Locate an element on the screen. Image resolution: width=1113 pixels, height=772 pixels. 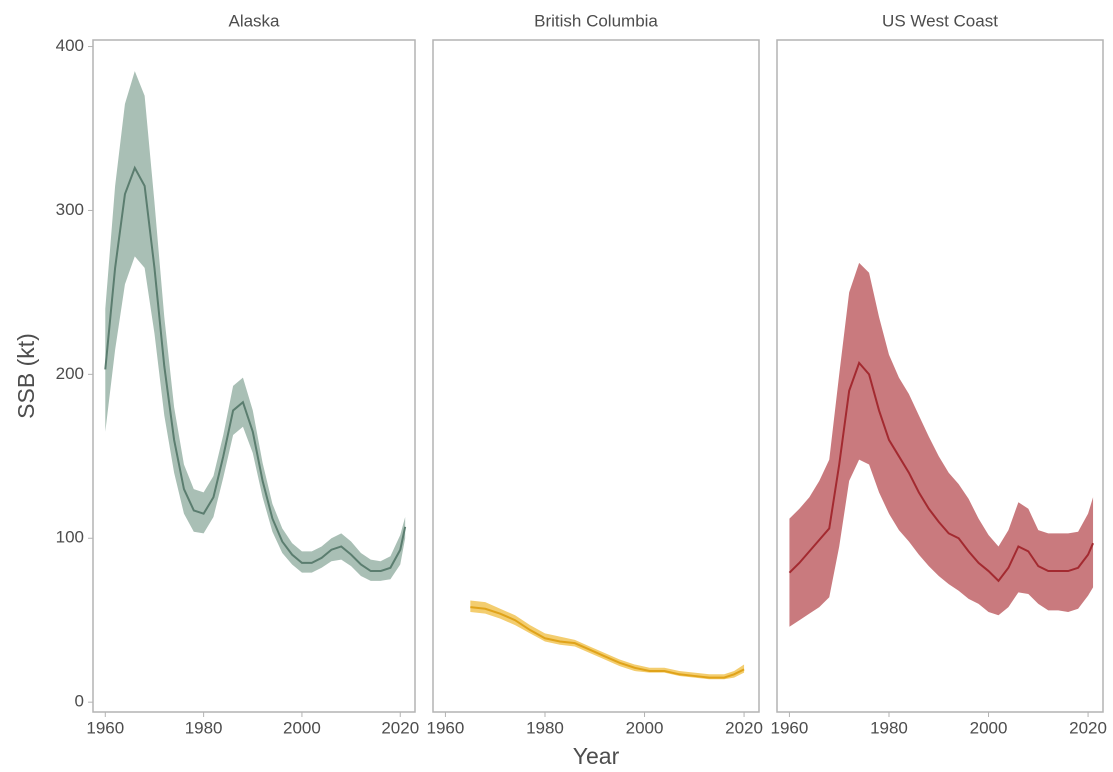
panel-title: British Columbia is located at coordinates (596, 20).